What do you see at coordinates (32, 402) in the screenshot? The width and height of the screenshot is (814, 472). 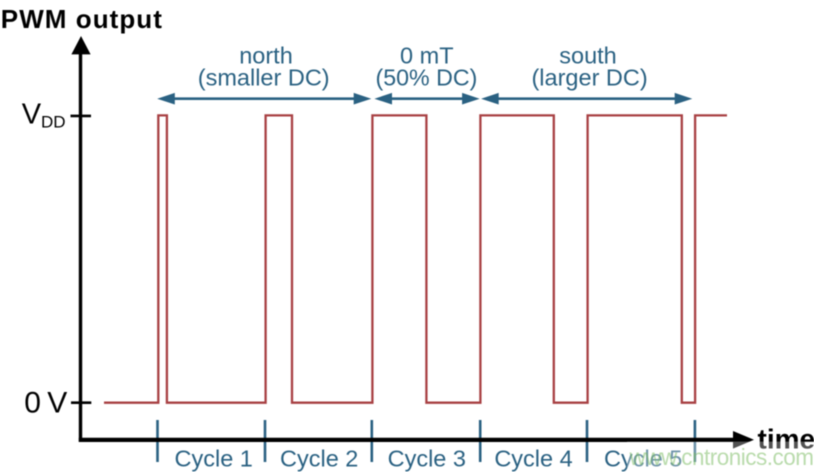 I see `svg-text: 0` at bounding box center [32, 402].